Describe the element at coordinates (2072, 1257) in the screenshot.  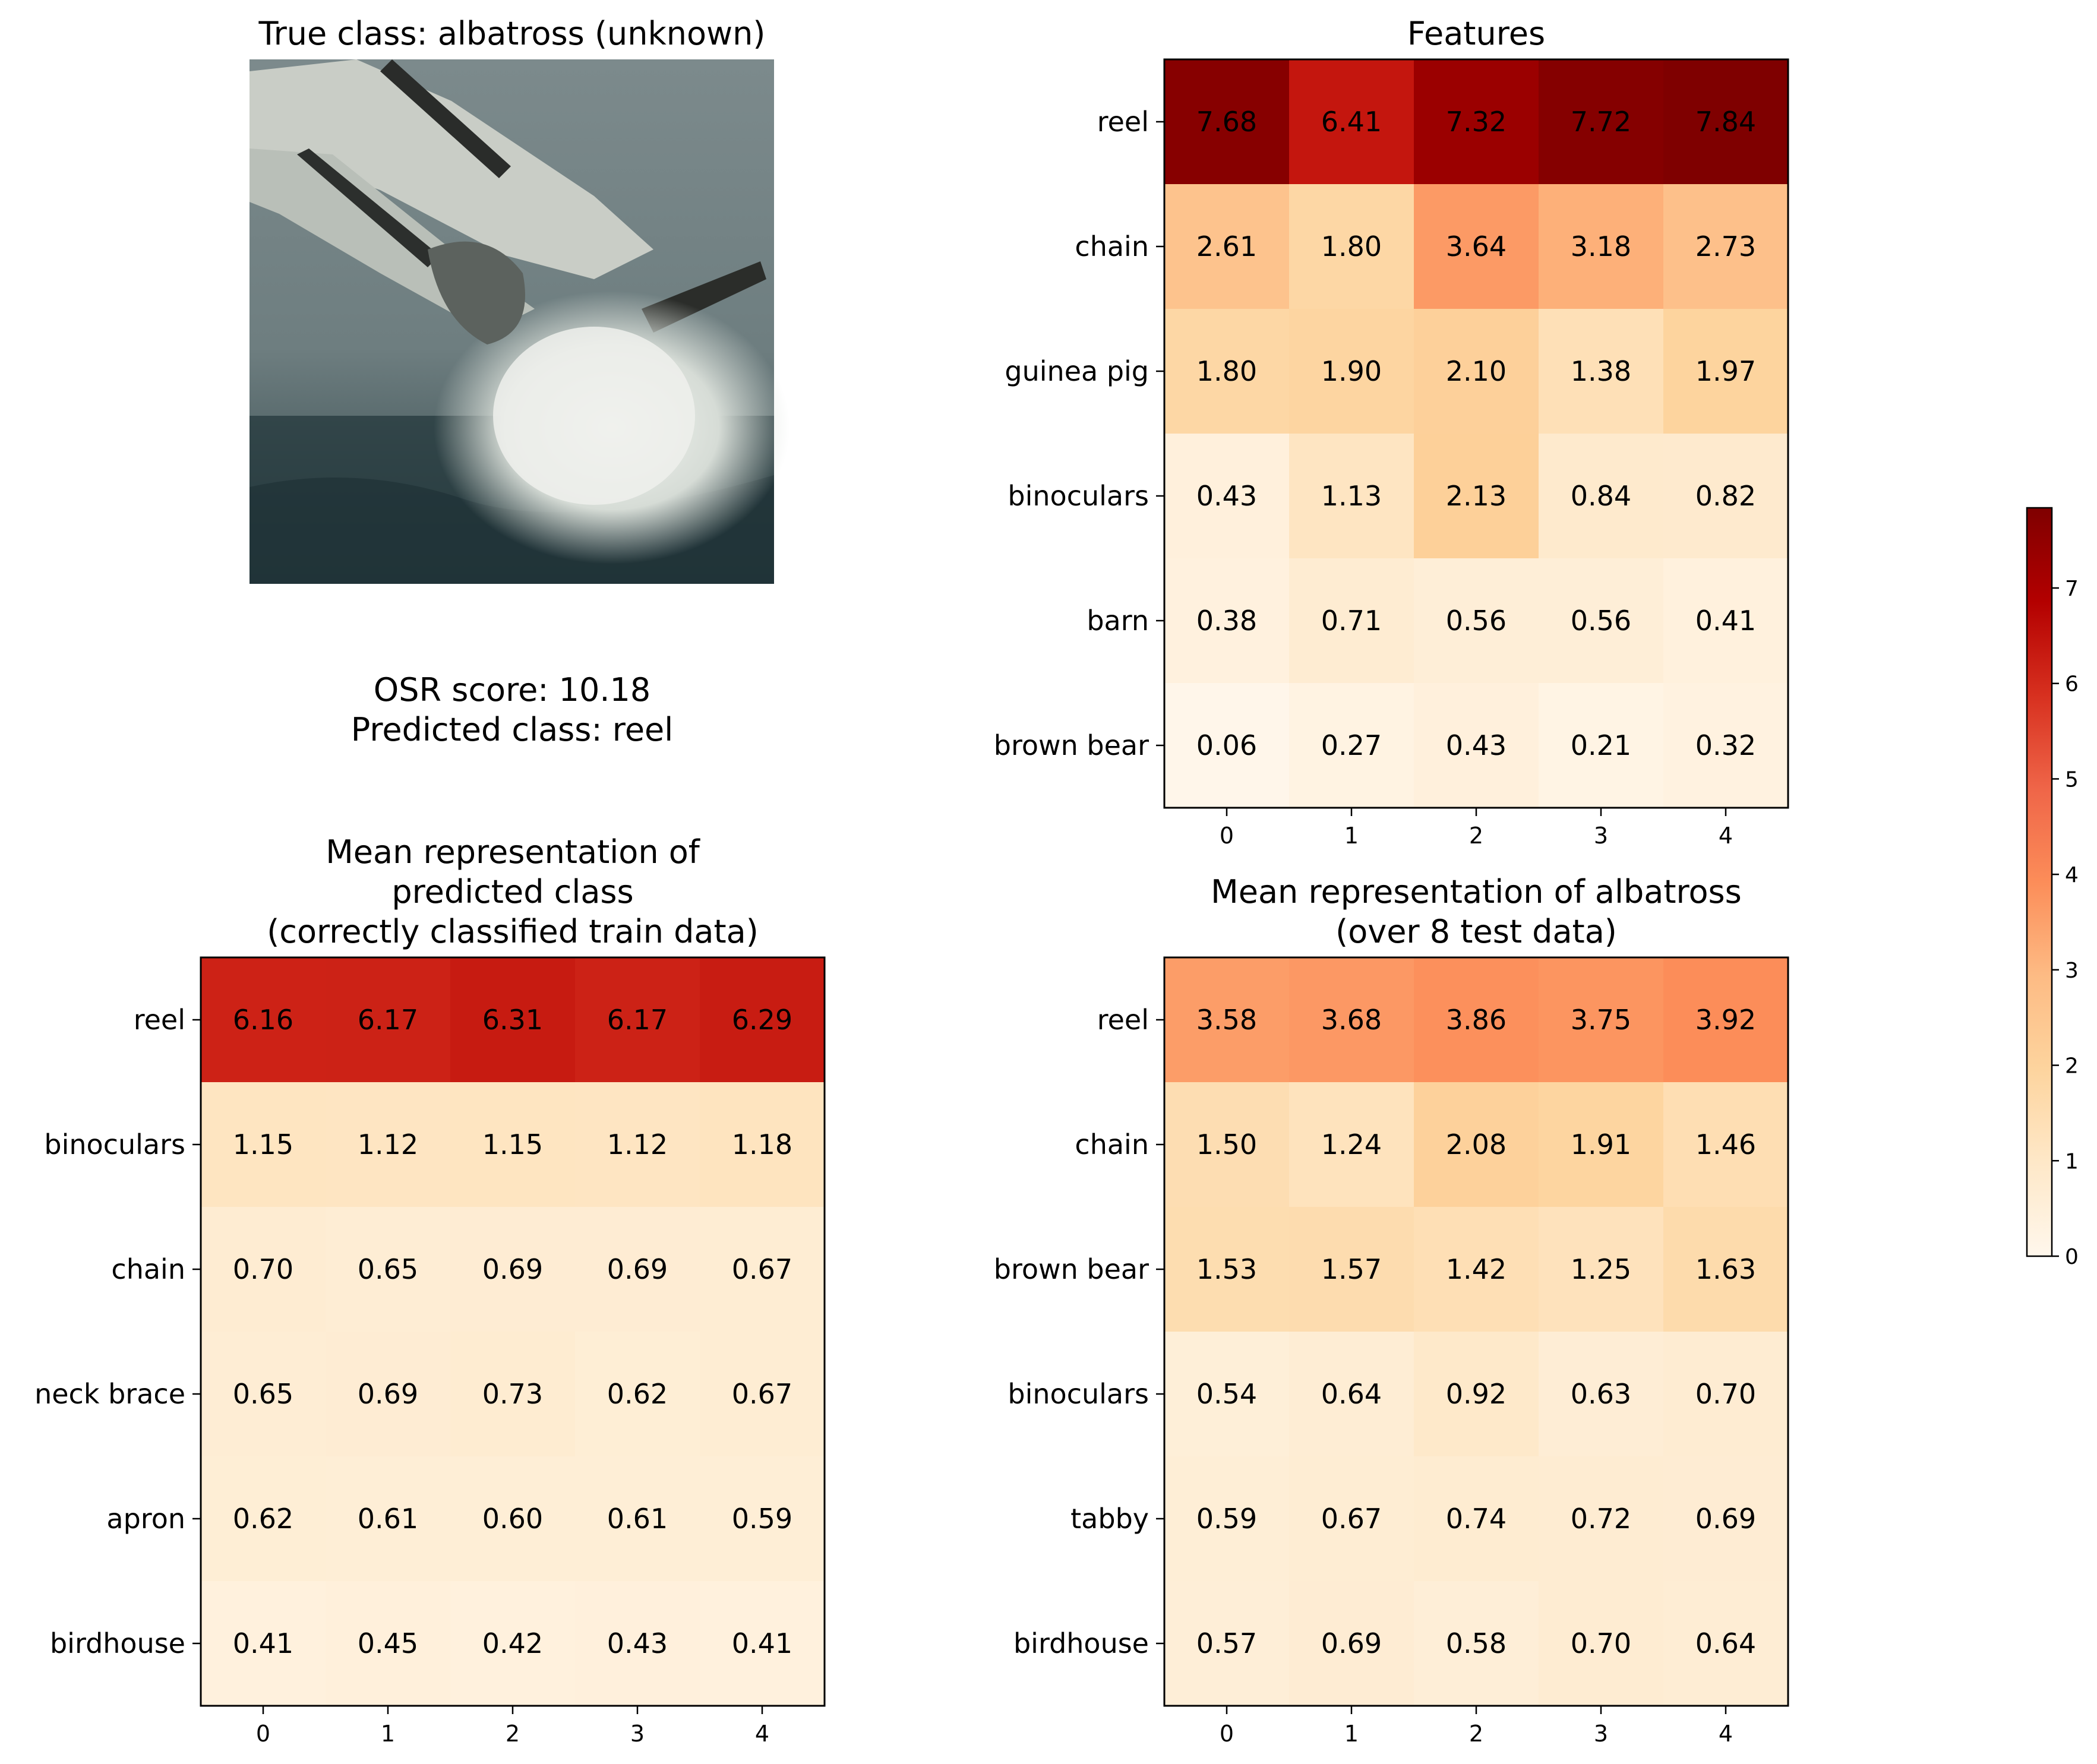
I see `colorbar-tick-label: 0` at that location.